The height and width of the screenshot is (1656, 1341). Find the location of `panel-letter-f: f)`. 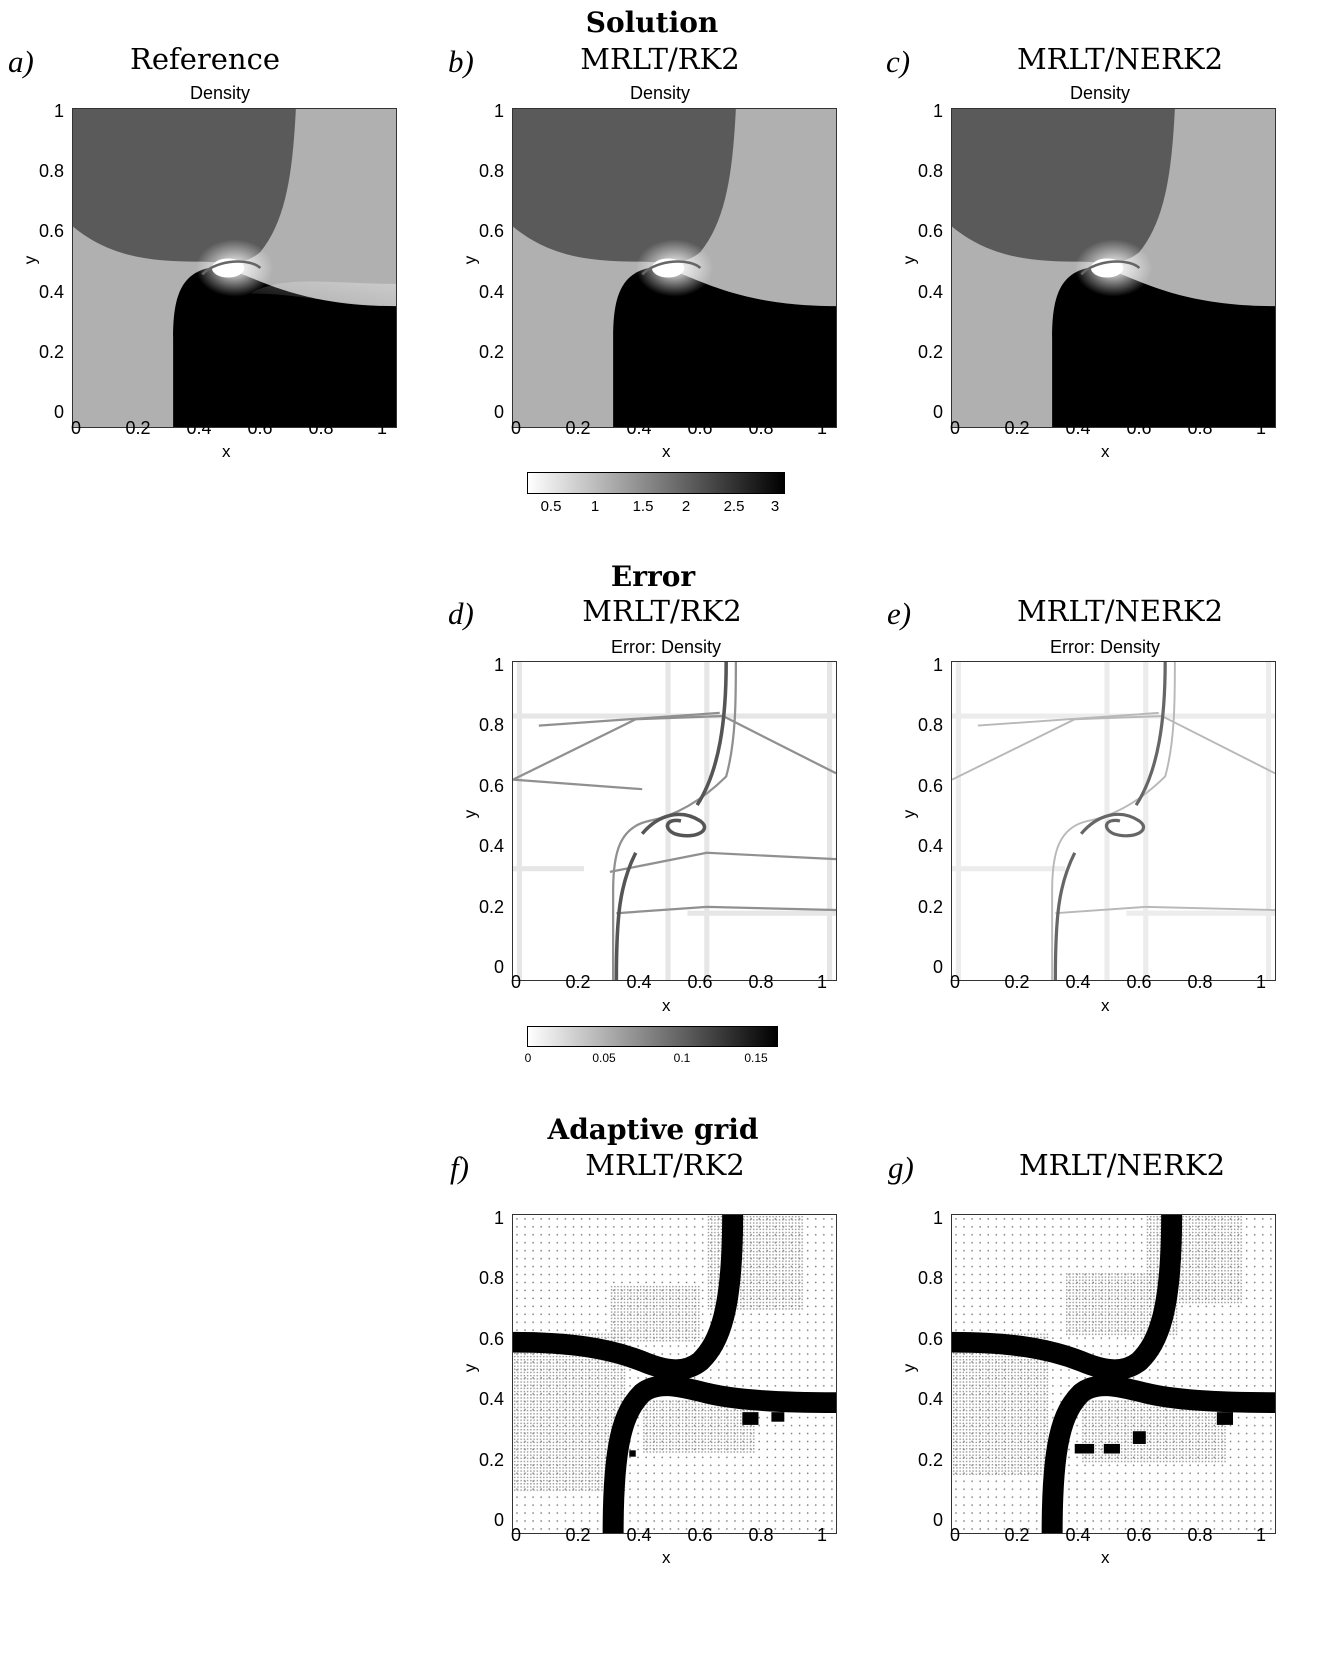

panel-letter-f: f) is located at coordinates (459, 1167).